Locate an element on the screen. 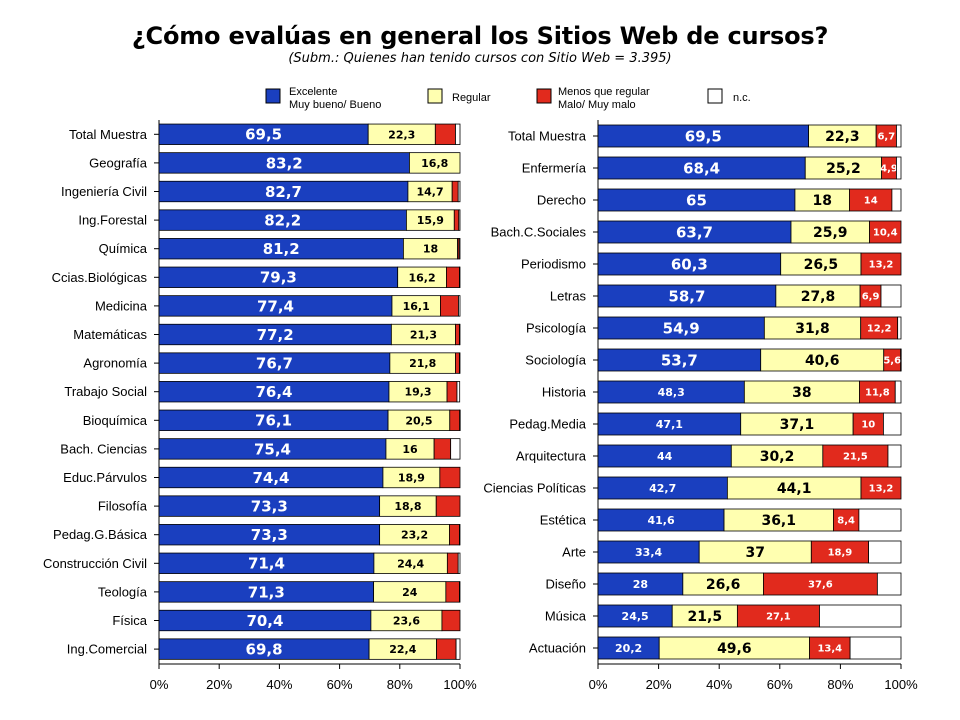  data-label-regular-musica: 21,5 is located at coordinates (705, 617).